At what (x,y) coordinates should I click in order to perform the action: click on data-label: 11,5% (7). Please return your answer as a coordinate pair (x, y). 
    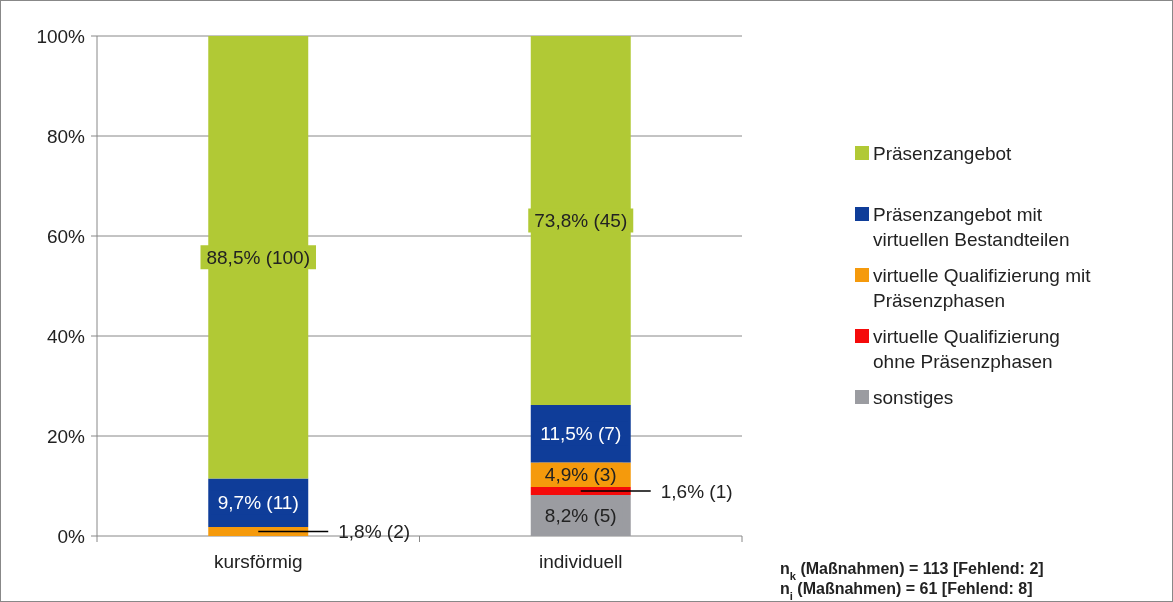
    Looking at the image, I should click on (581, 434).